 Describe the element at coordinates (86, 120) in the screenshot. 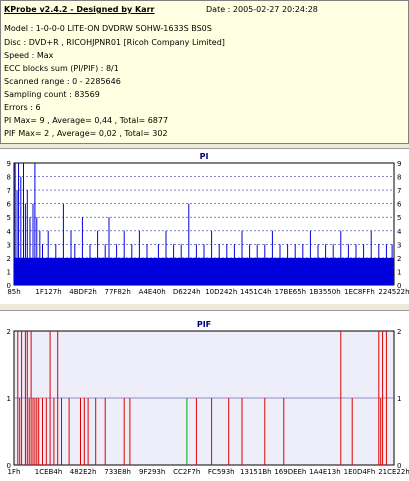

I see `info-pi-stats: PI Max= 9 , Average= 0,44 , Total= 6877` at that location.